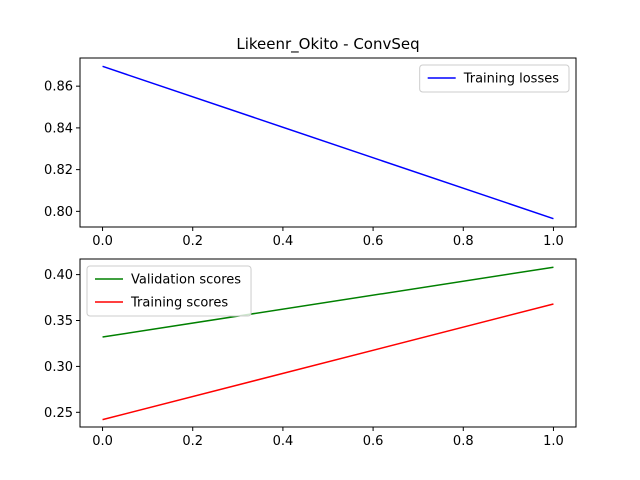  I want to click on y-tick-label: 0.40, so click(58, 275).